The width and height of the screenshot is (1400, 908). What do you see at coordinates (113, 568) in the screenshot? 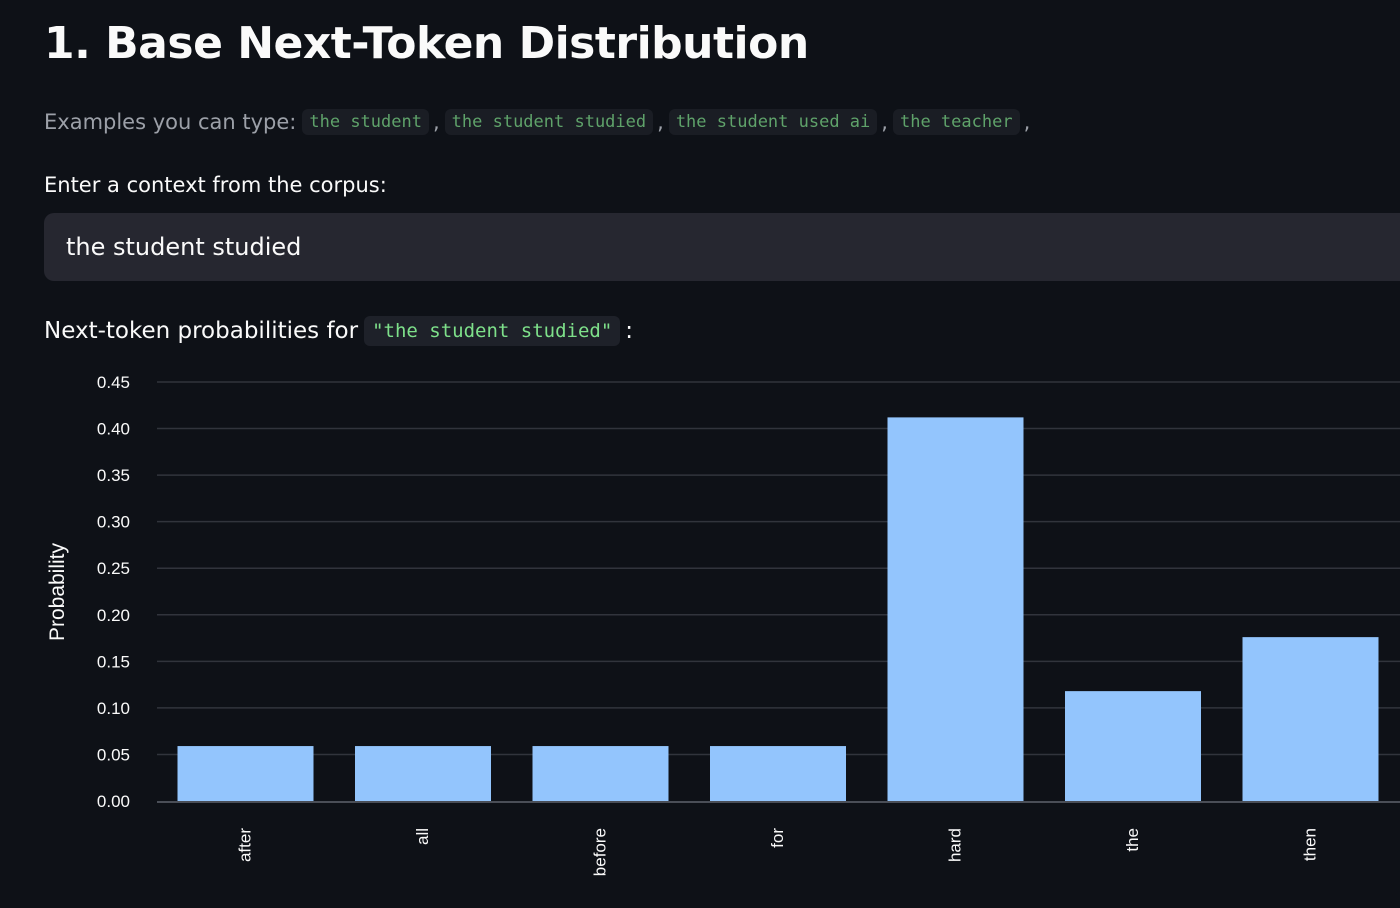
I see `y-tick-label: 0.25` at bounding box center [113, 568].